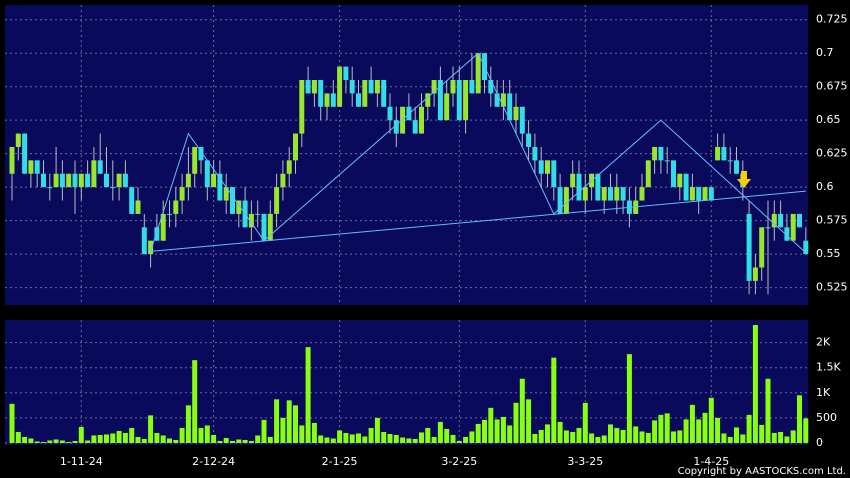 Image resolution: width=850 pixels, height=478 pixels. Describe the element at coordinates (832, 86) in the screenshot. I see `y-tick-label: 0.675` at that location.